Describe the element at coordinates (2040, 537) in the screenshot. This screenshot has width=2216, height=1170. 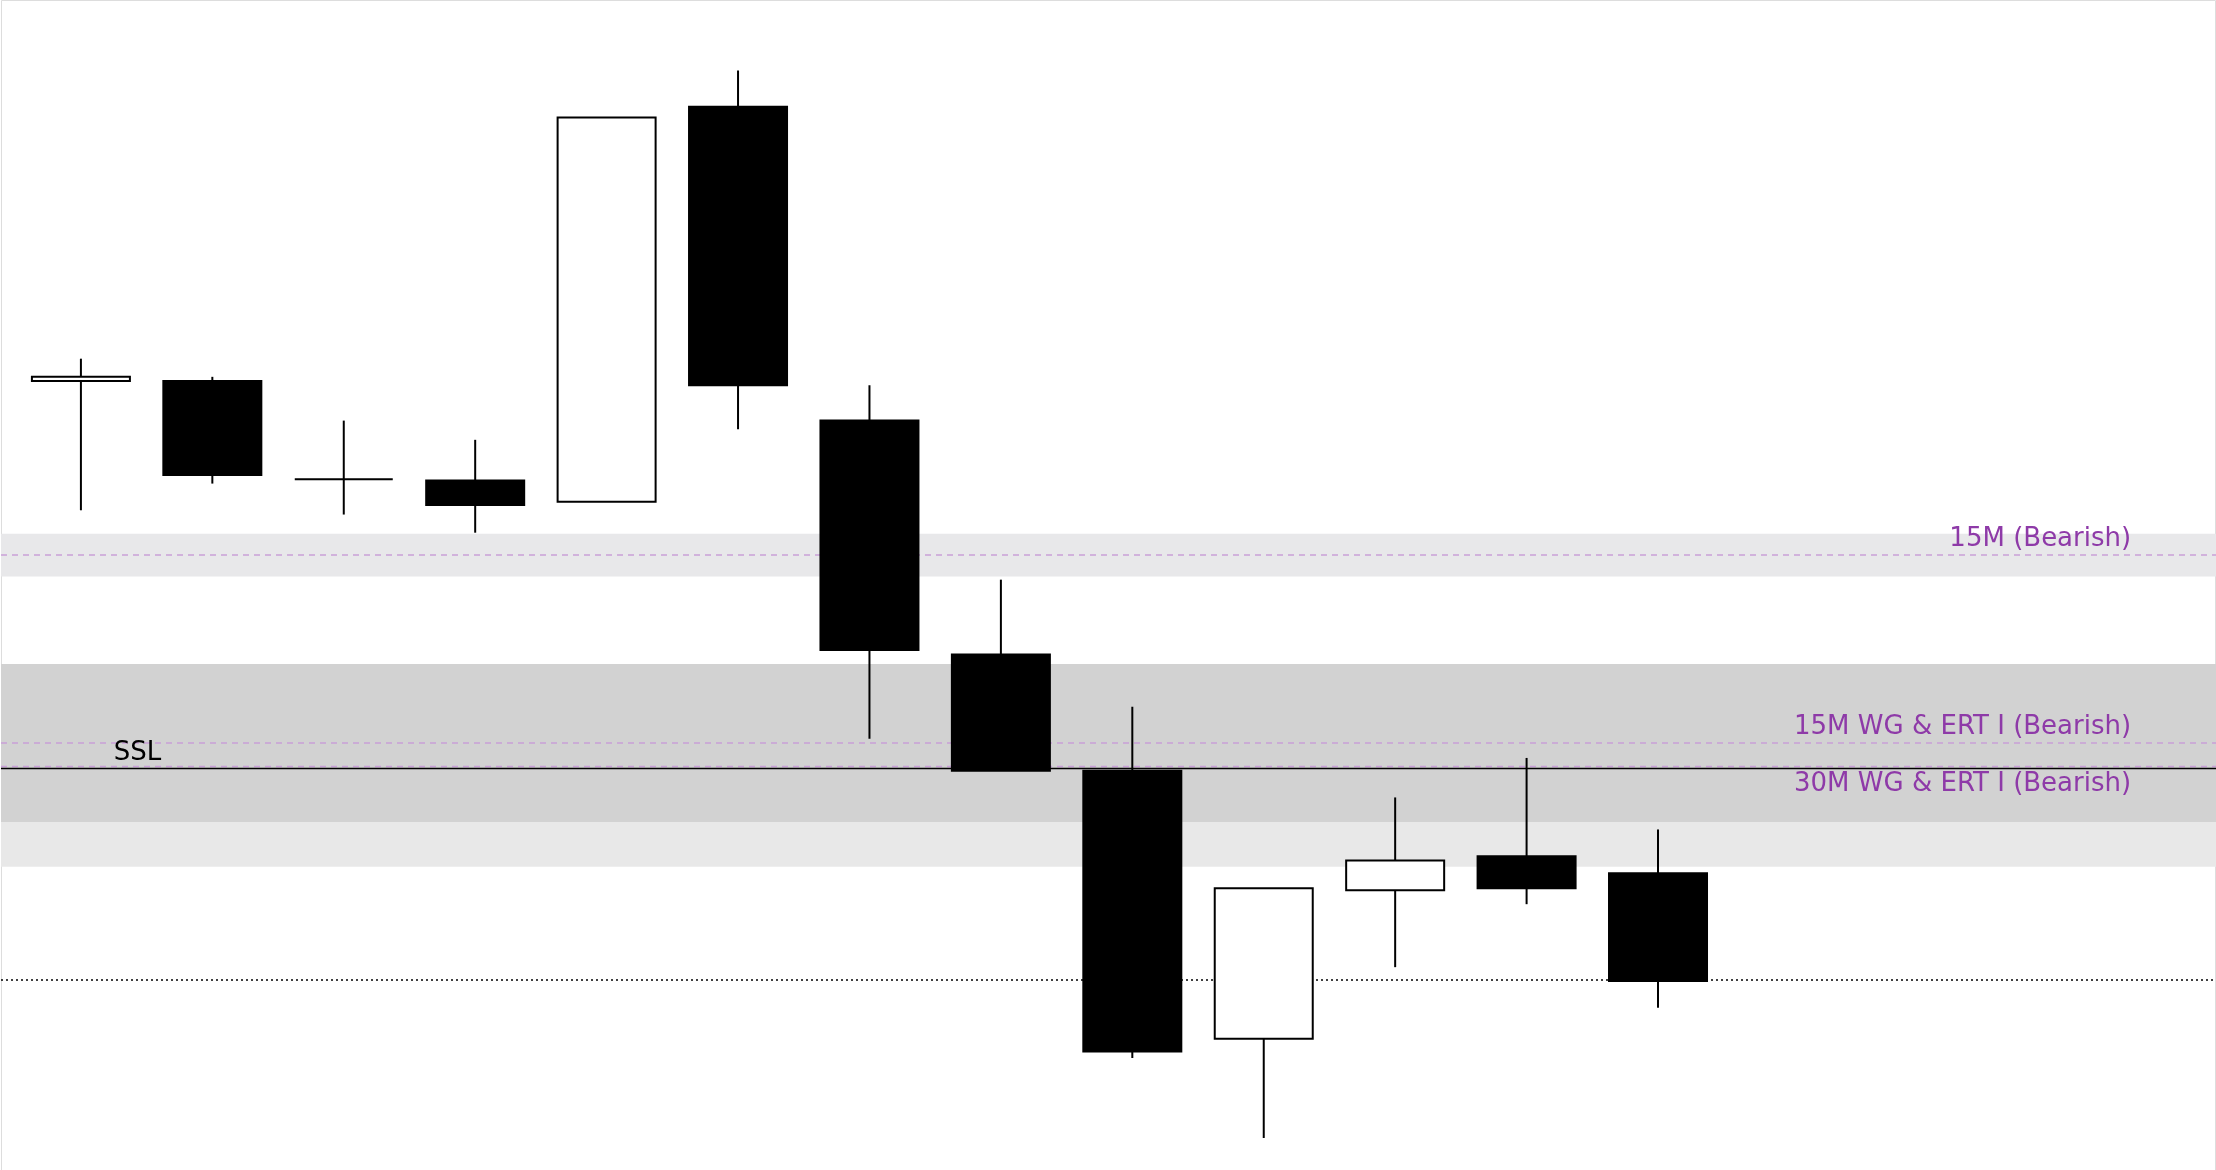
I see `ref-line-label: 15M (Bearish)` at that location.